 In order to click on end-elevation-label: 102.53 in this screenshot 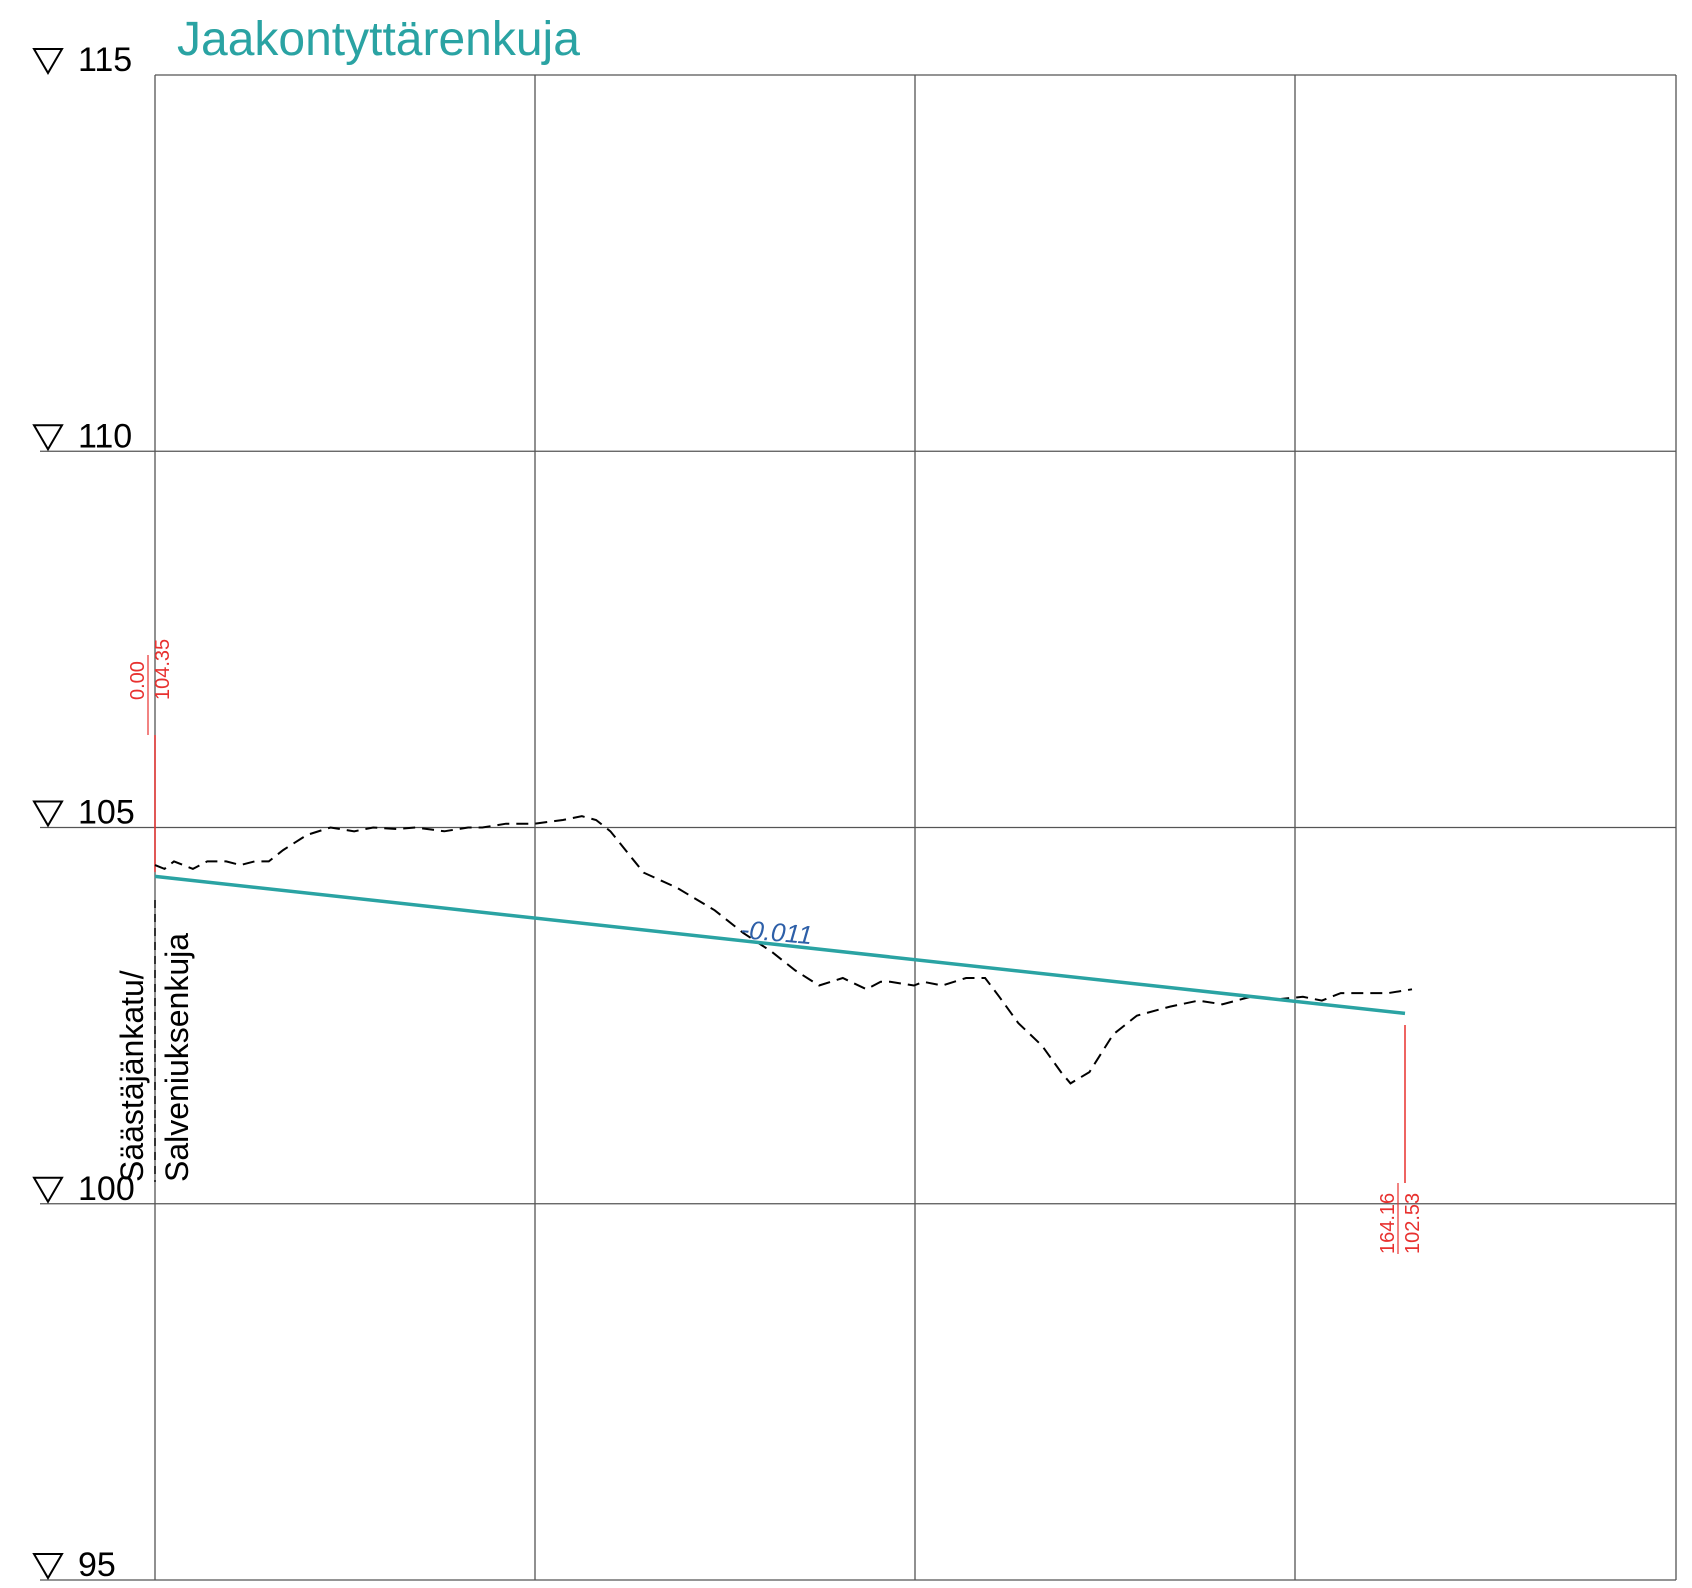, I will do `click(1413, 1223)`.